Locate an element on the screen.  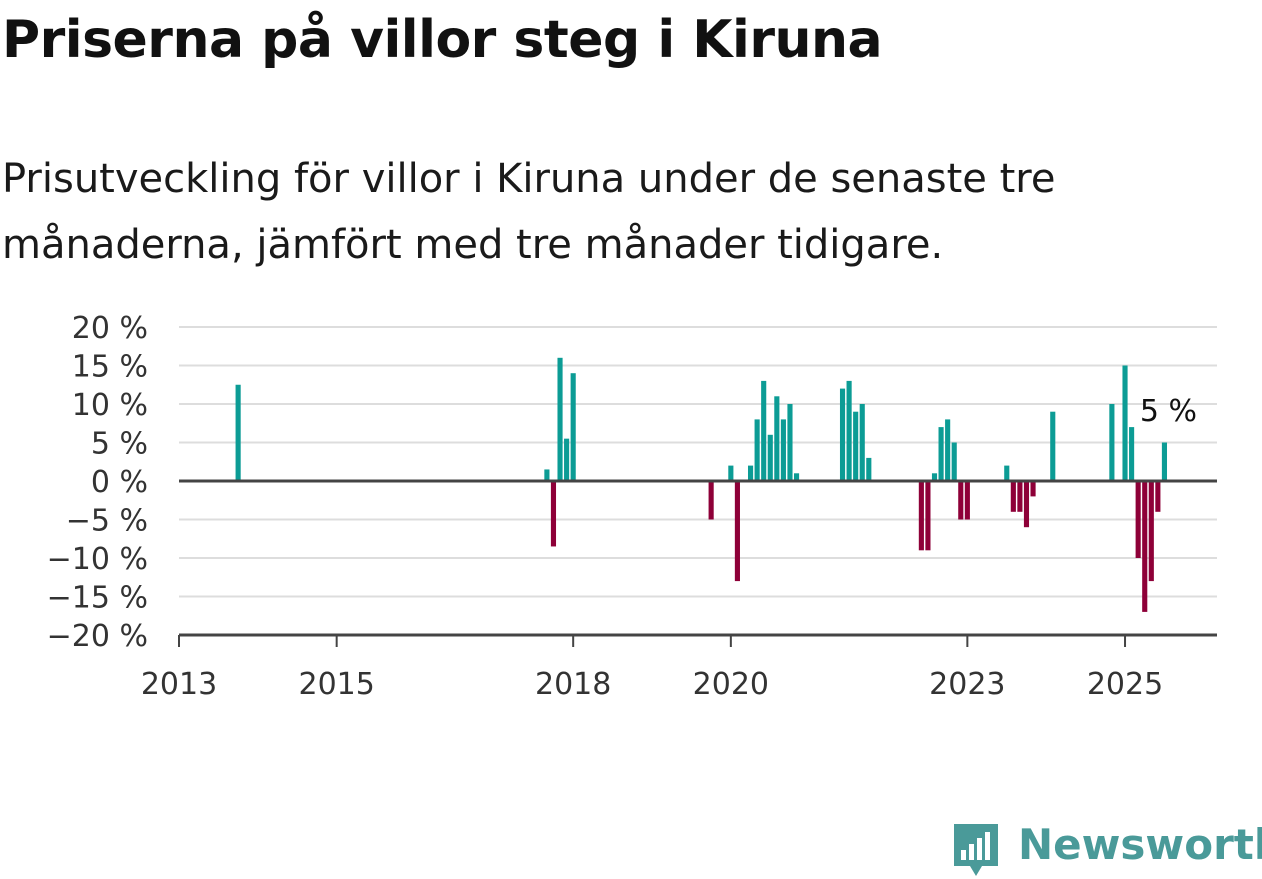
newsworthy-logo-icon is located at coordinates (976, 850).